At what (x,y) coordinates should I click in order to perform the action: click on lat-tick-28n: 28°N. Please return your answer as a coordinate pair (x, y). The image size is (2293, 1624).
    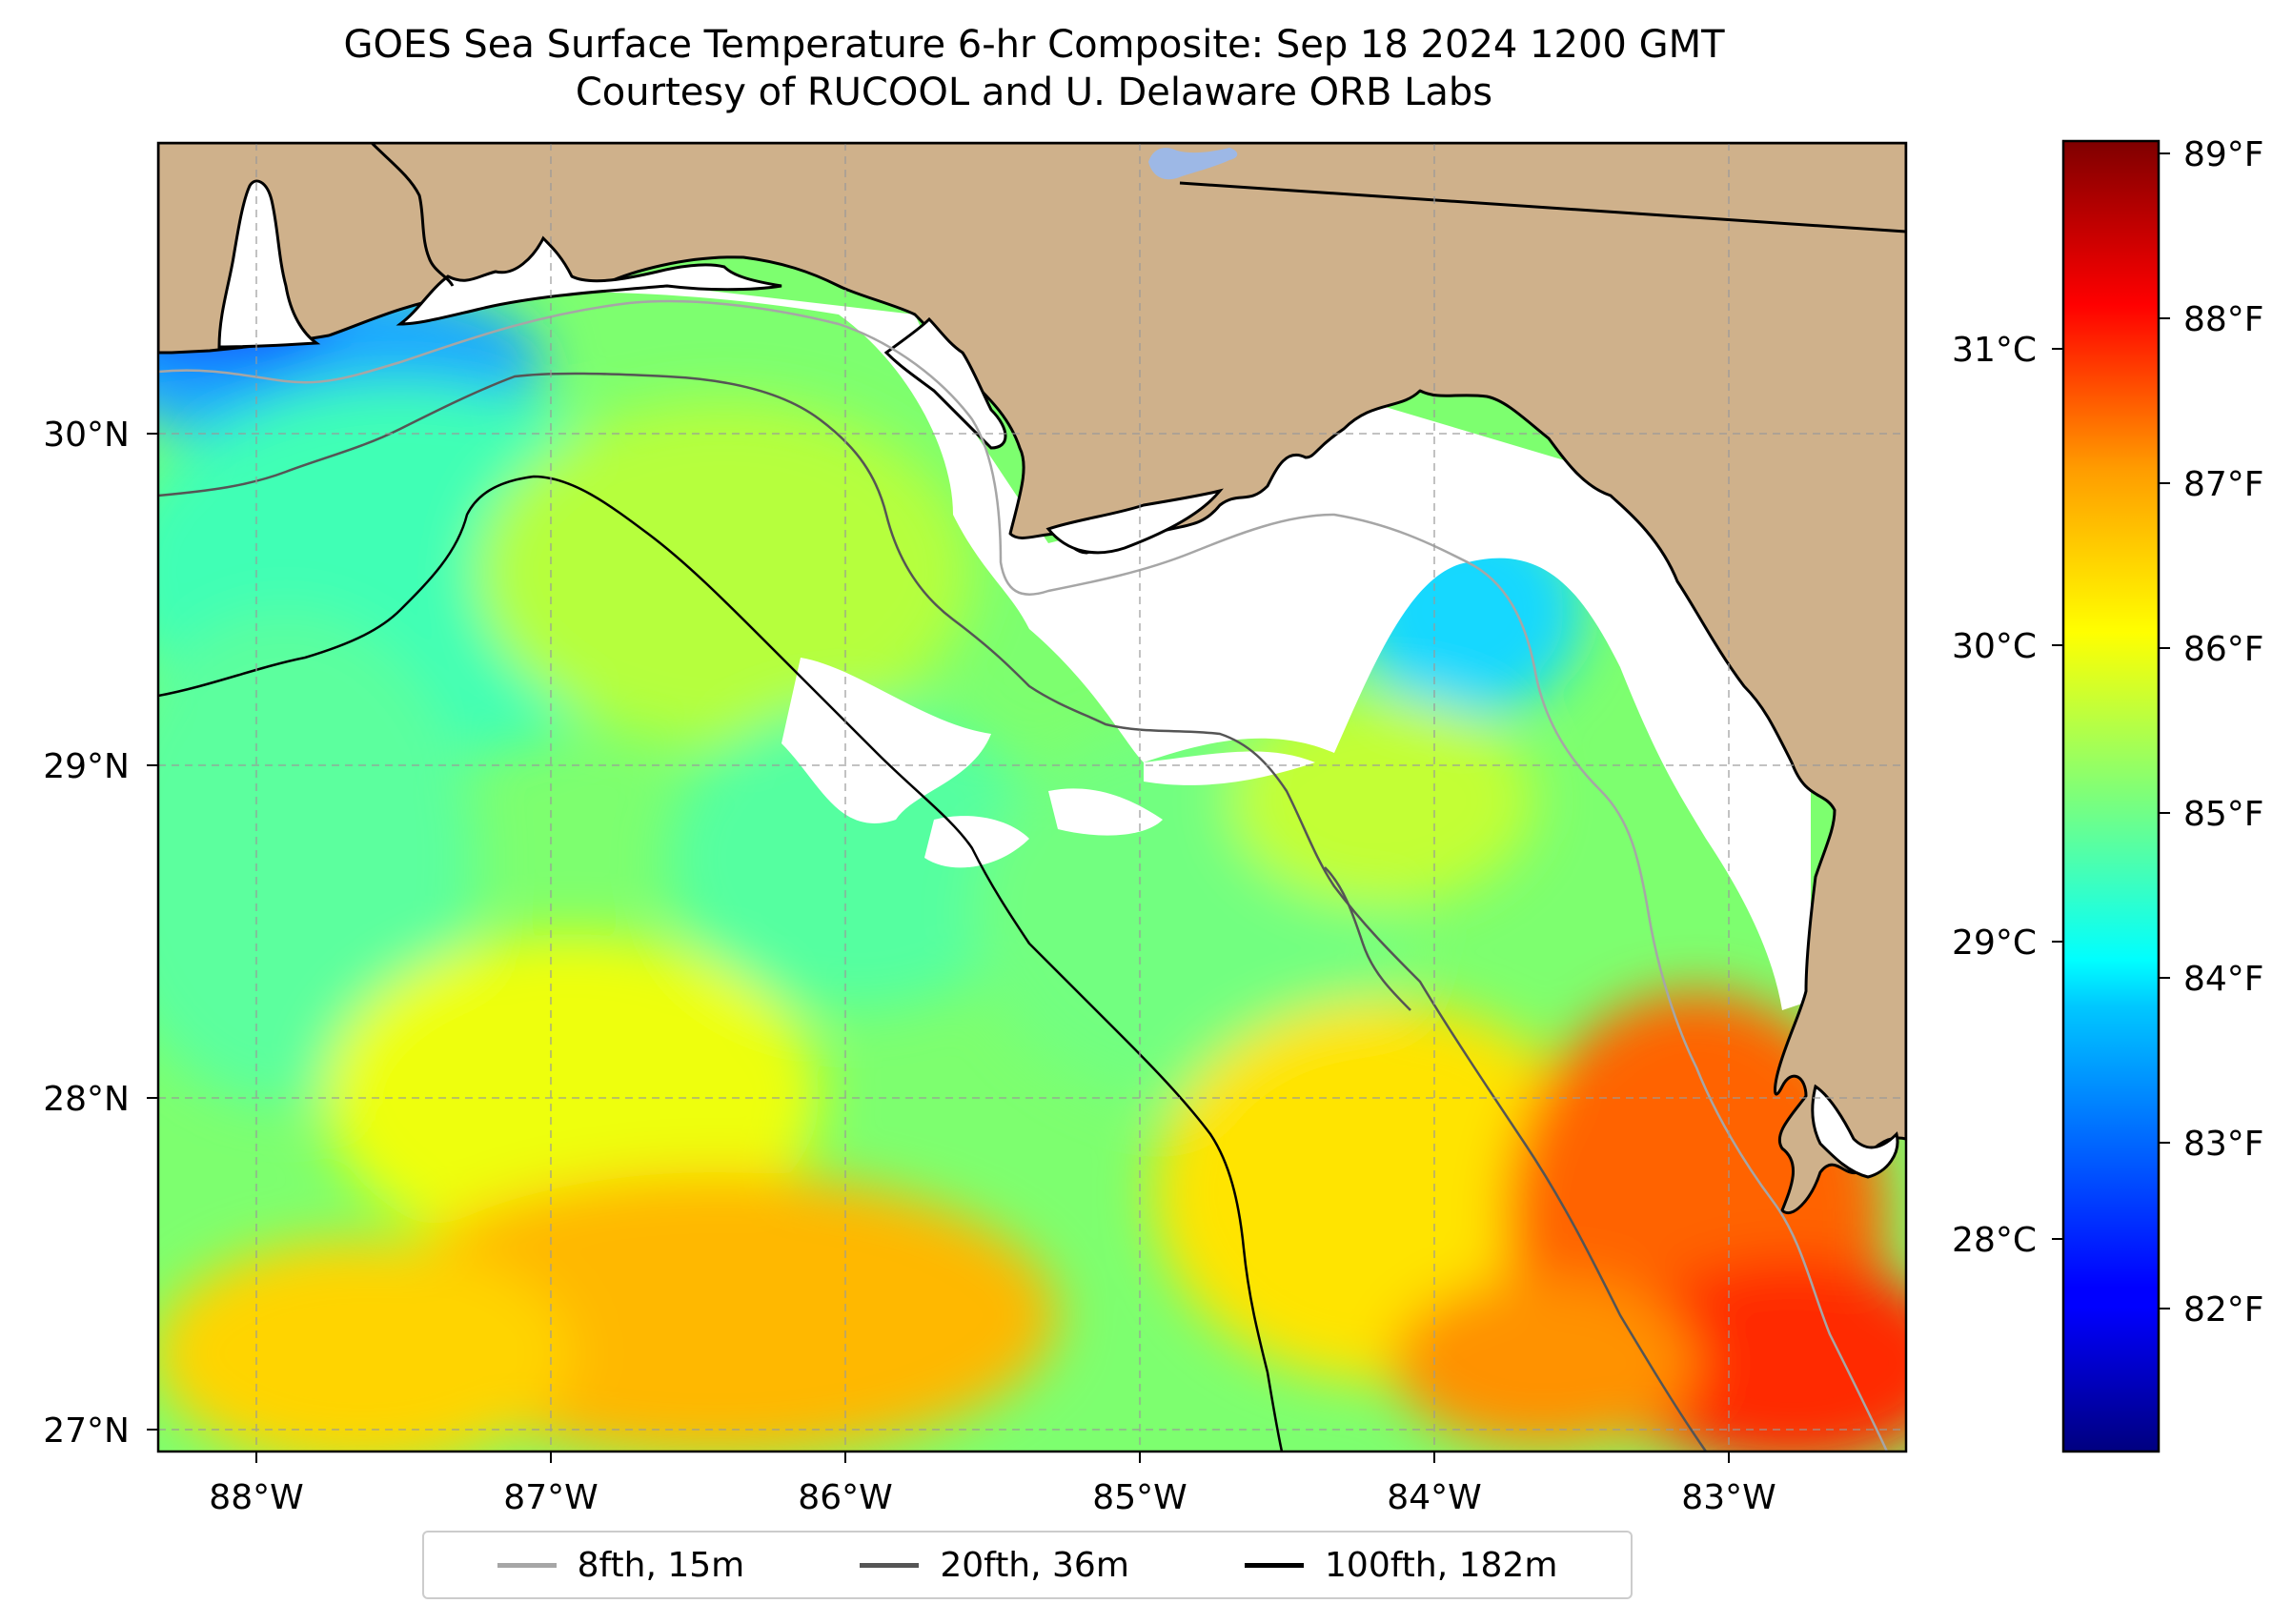
    Looking at the image, I should click on (87, 1099).